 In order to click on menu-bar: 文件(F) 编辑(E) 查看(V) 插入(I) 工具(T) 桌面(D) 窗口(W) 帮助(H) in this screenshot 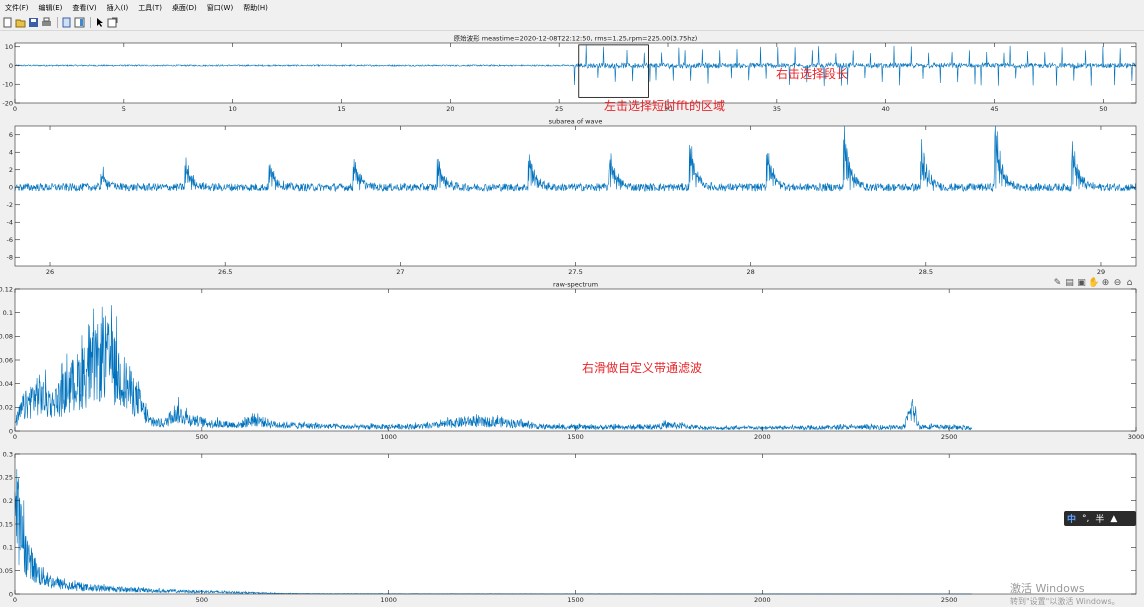, I will do `click(572, 7)`.